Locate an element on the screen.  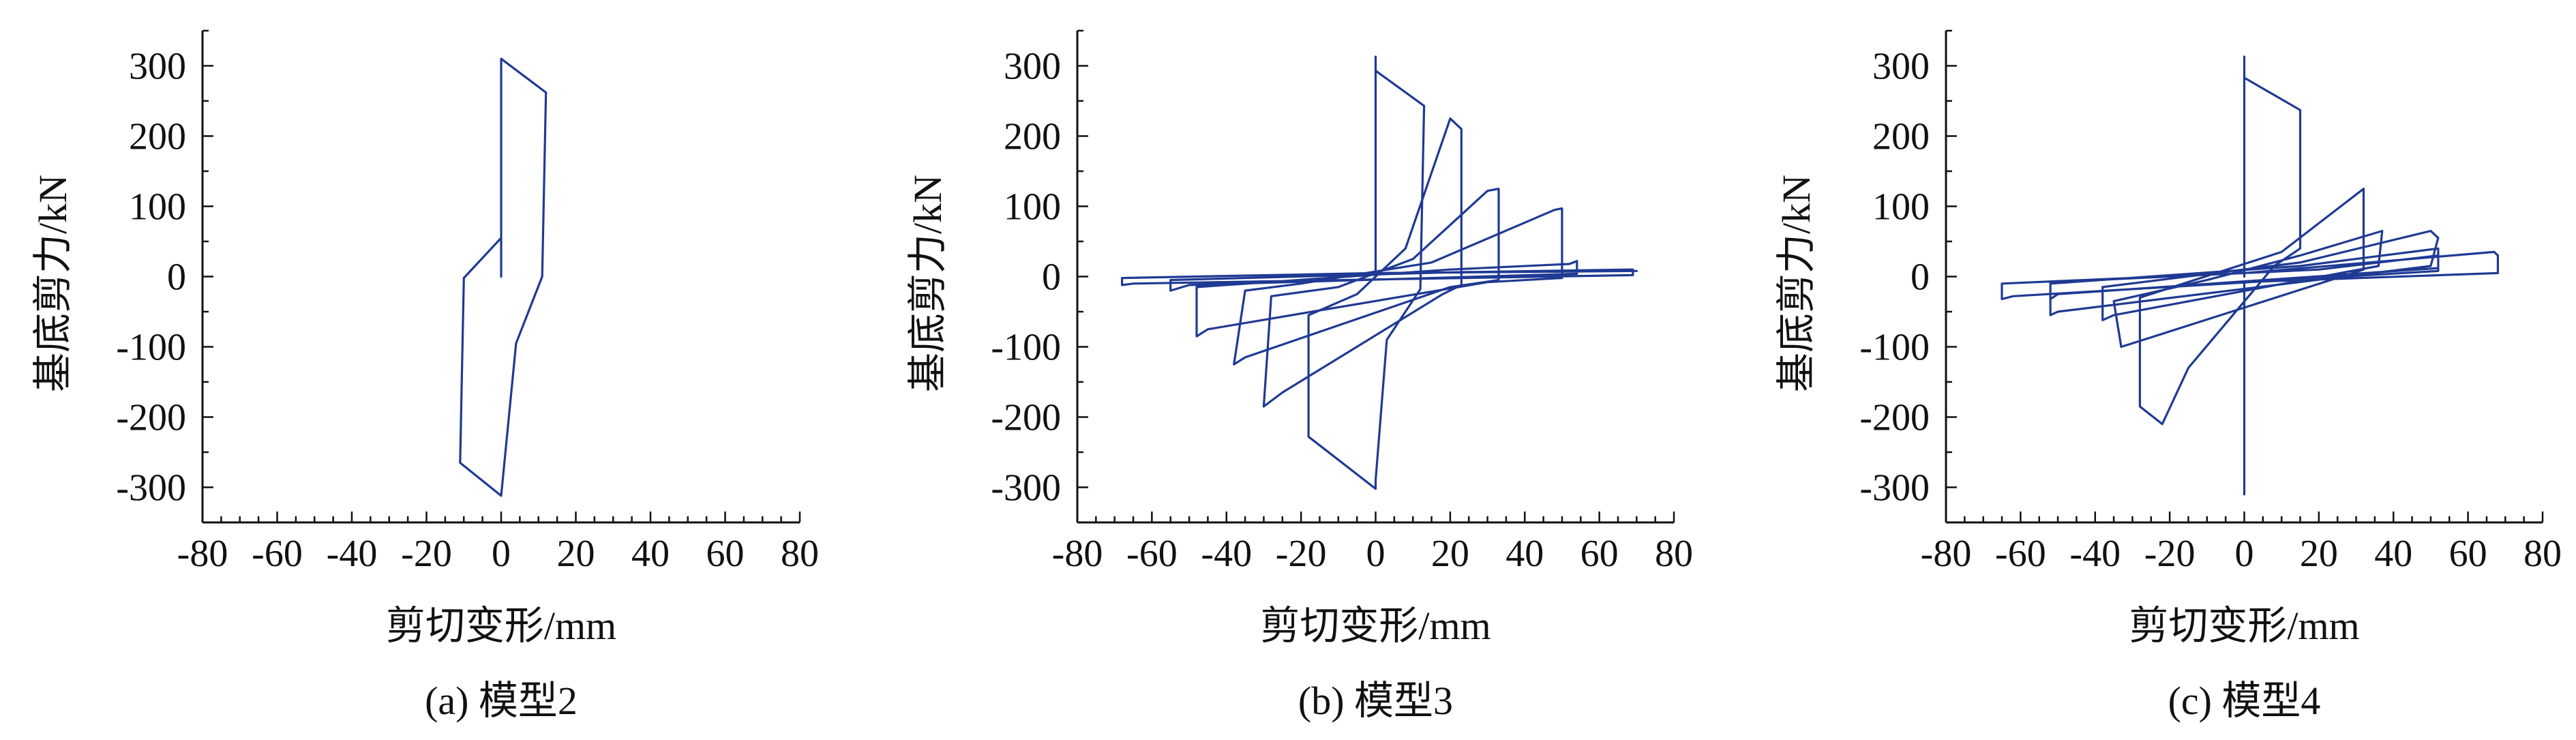
panel-caption: (a) 模型2 is located at coordinates (501, 701).